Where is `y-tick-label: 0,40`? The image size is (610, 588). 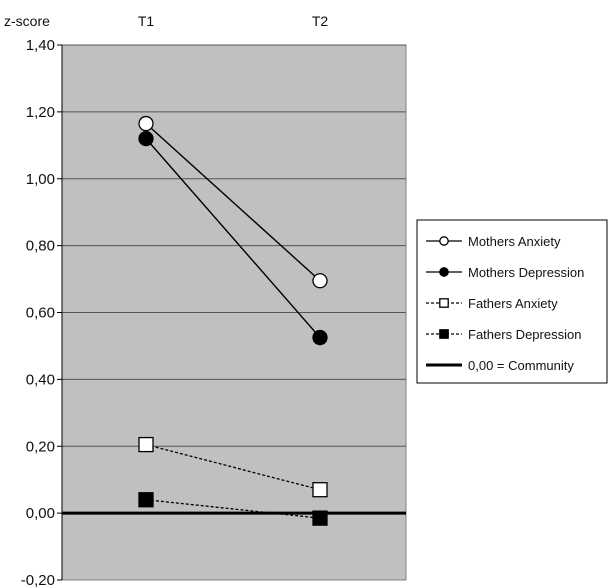
y-tick-label: 0,40 is located at coordinates (40, 379).